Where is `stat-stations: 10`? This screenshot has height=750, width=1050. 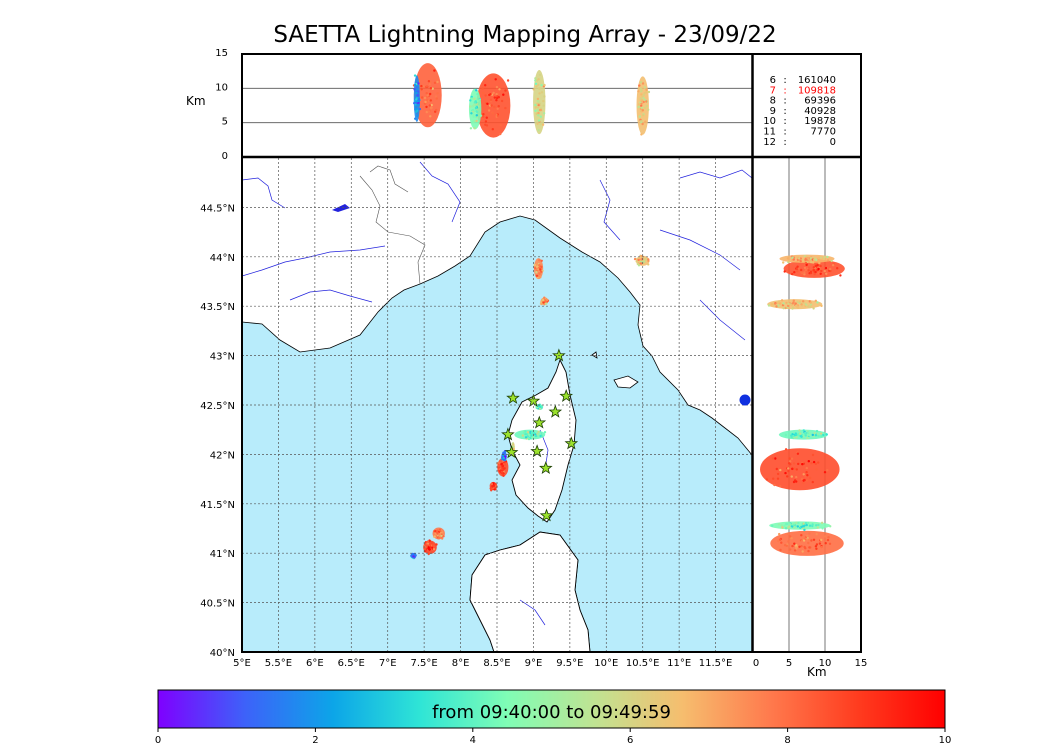 stat-stations: 10 is located at coordinates (769, 121).